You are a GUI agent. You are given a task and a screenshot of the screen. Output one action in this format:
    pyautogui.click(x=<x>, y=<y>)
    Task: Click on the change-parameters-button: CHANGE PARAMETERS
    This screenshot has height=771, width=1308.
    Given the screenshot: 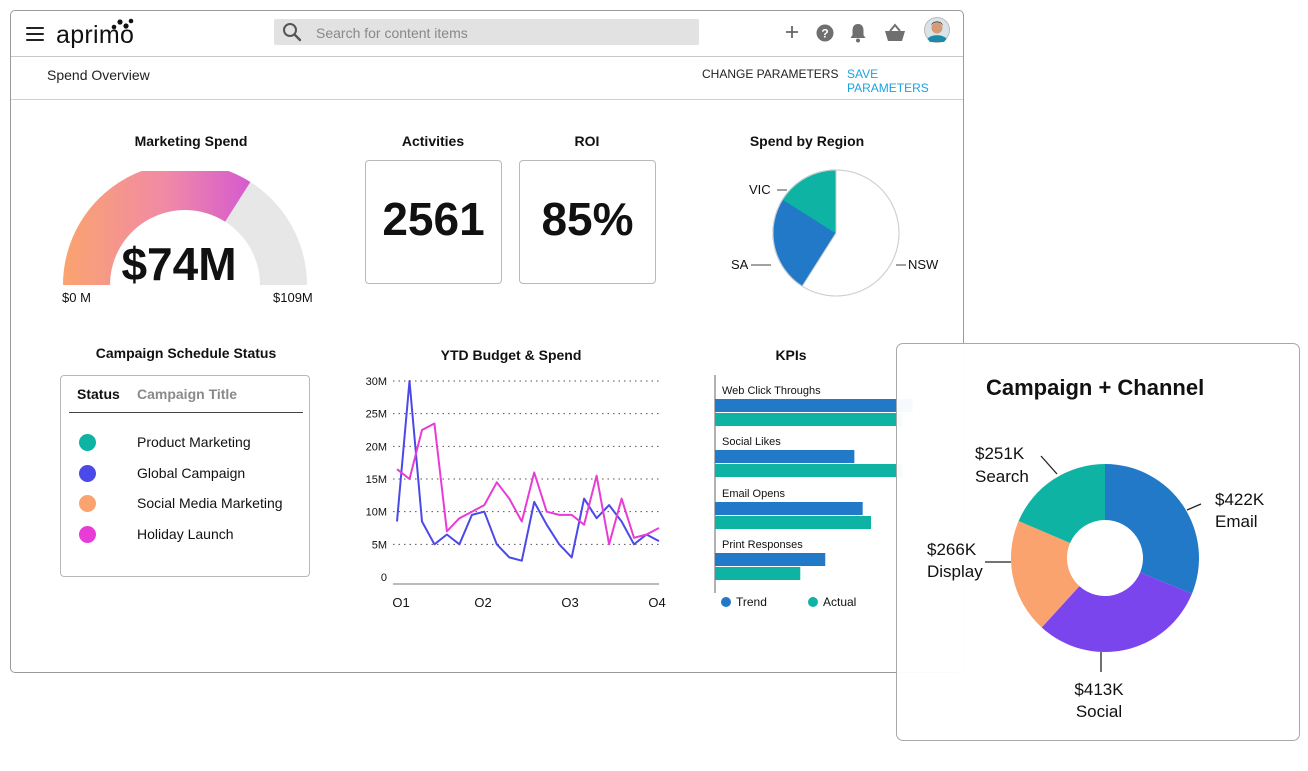 What is the action you would take?
    pyautogui.click(x=770, y=74)
    